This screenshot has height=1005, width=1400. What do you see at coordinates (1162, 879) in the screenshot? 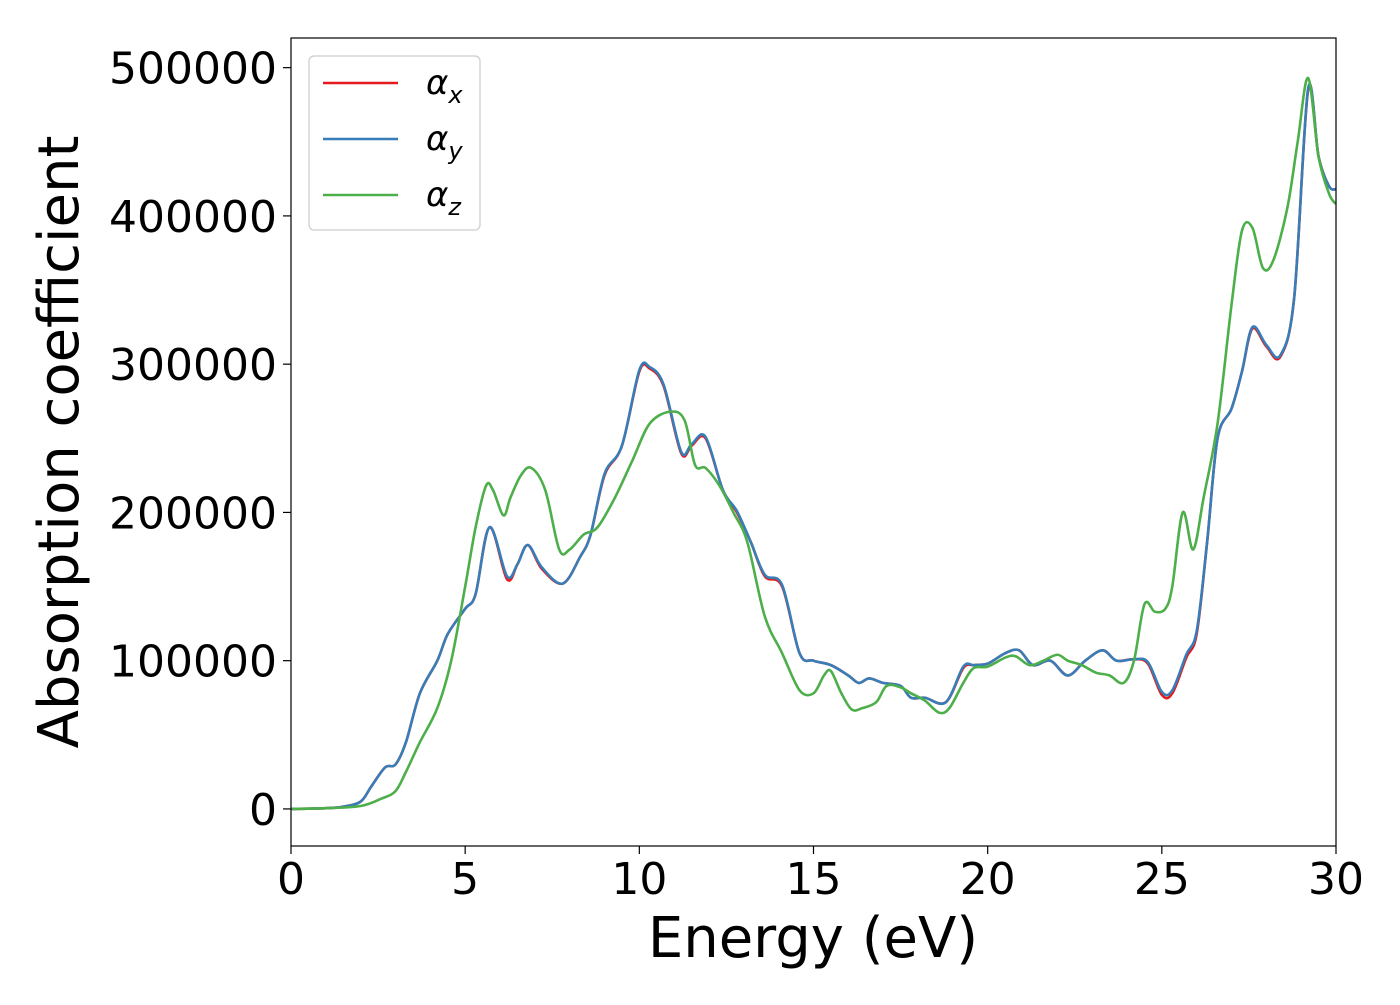
I see `x-tick-label: 25` at bounding box center [1162, 879].